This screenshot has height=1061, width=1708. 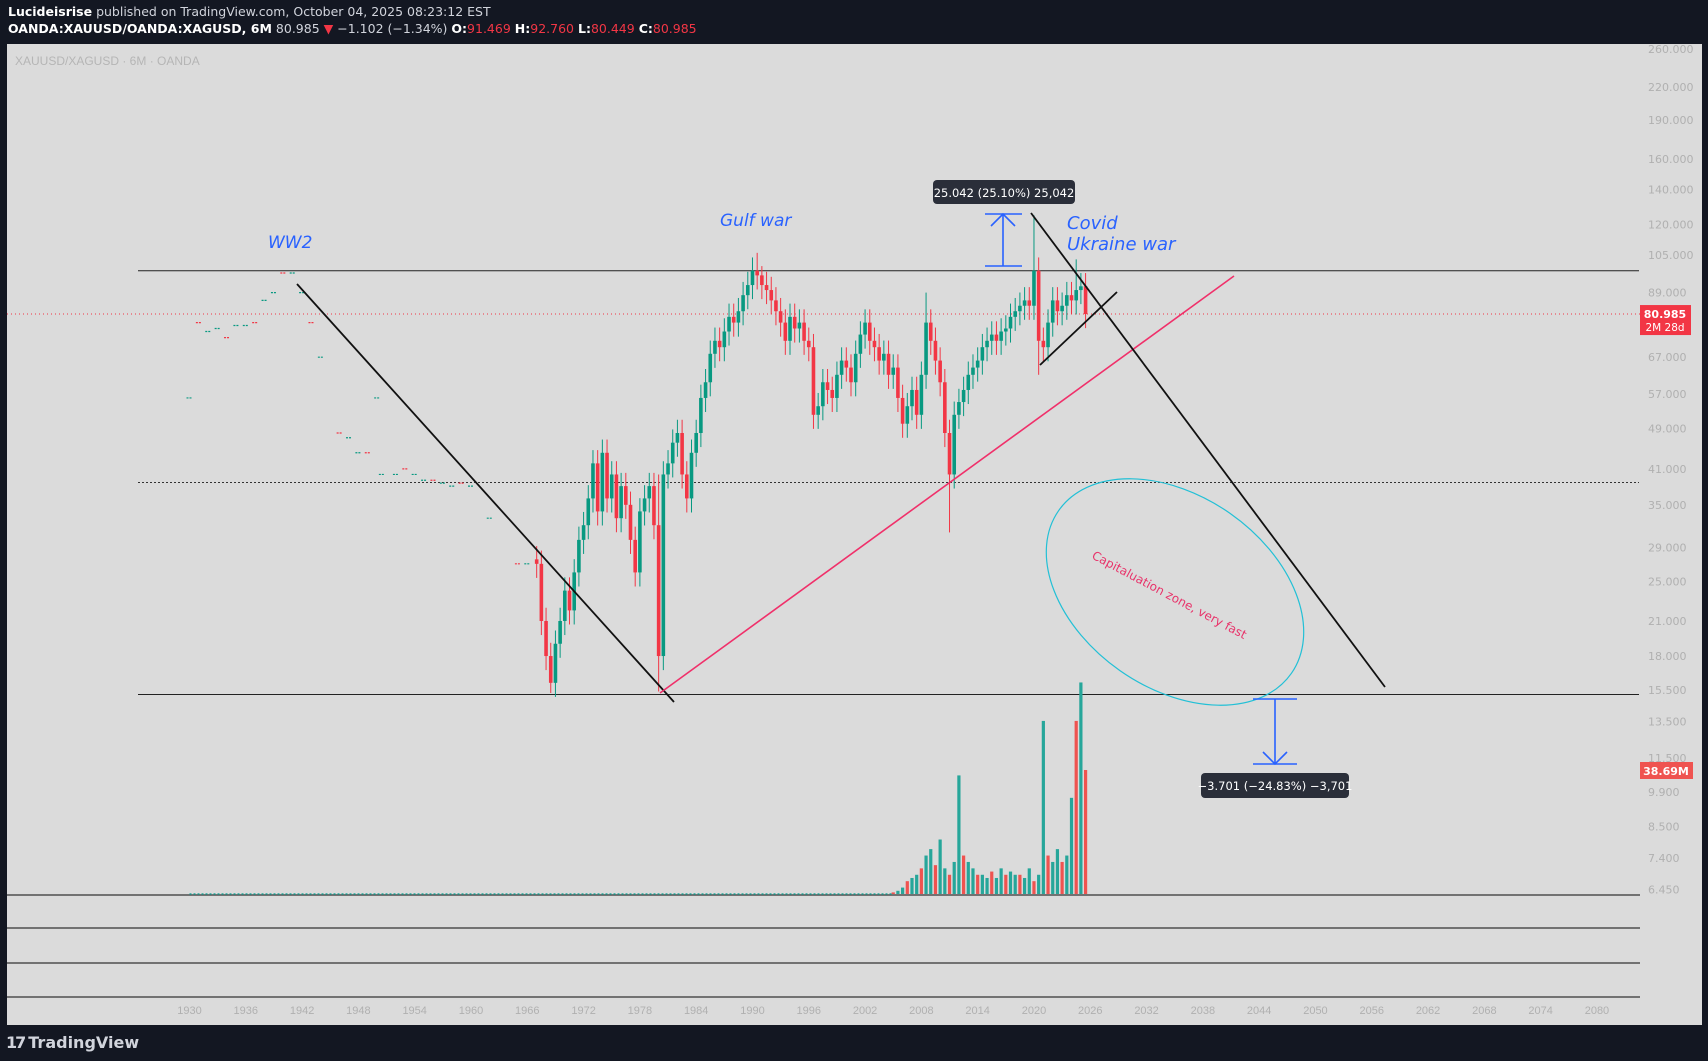 What do you see at coordinates (392, 28) in the screenshot?
I see `price-change: −1.102 (−1.34%)` at bounding box center [392, 28].